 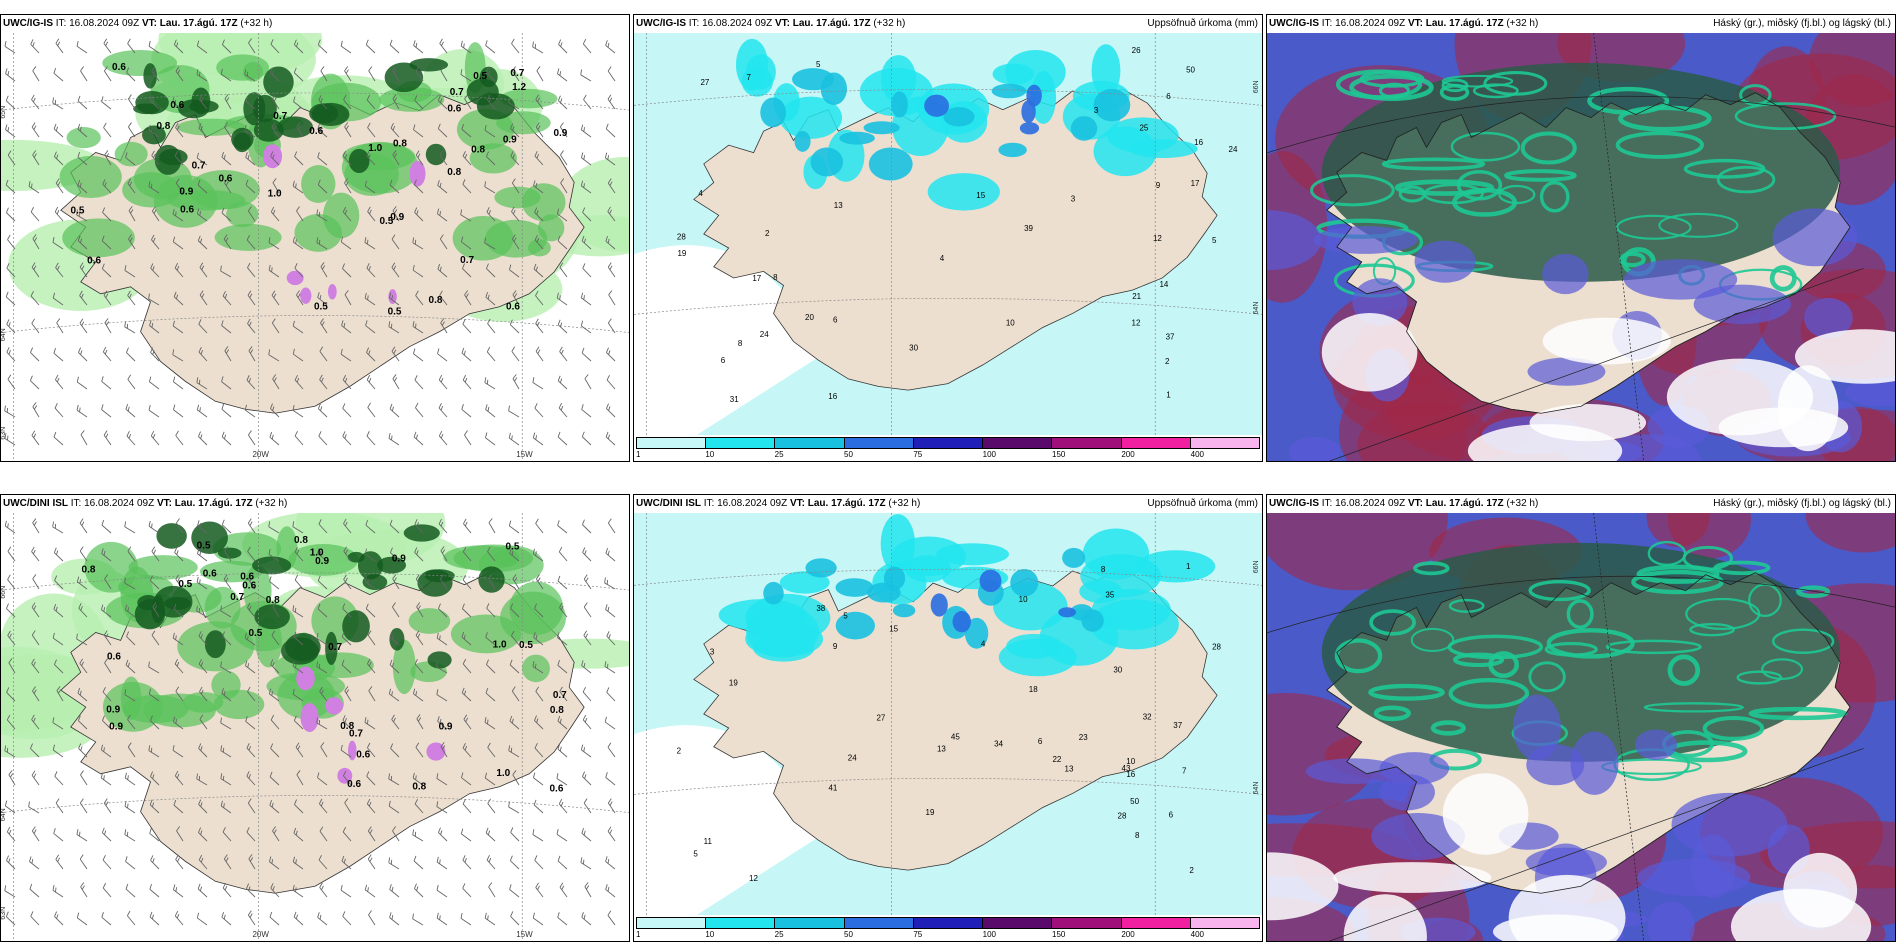 I want to click on precip-value-label: 43, so click(x=1126, y=768).